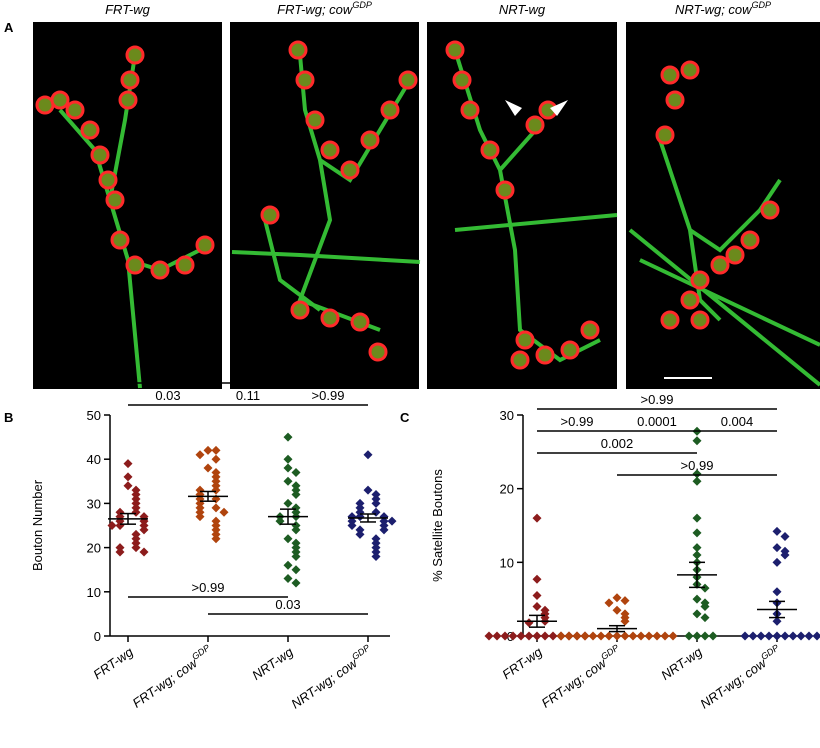  I want to click on x-tick-label: NRT-wg, so click(272, 663).